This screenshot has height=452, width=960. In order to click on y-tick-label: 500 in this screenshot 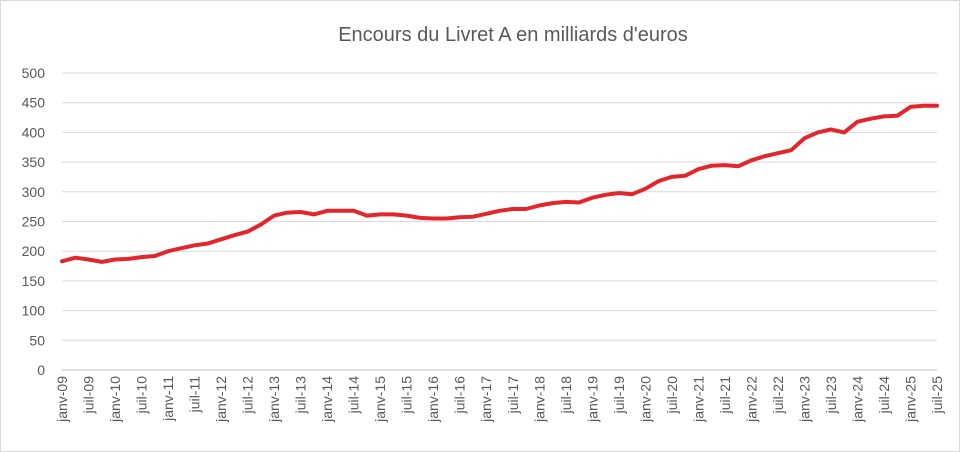, I will do `click(34, 73)`.